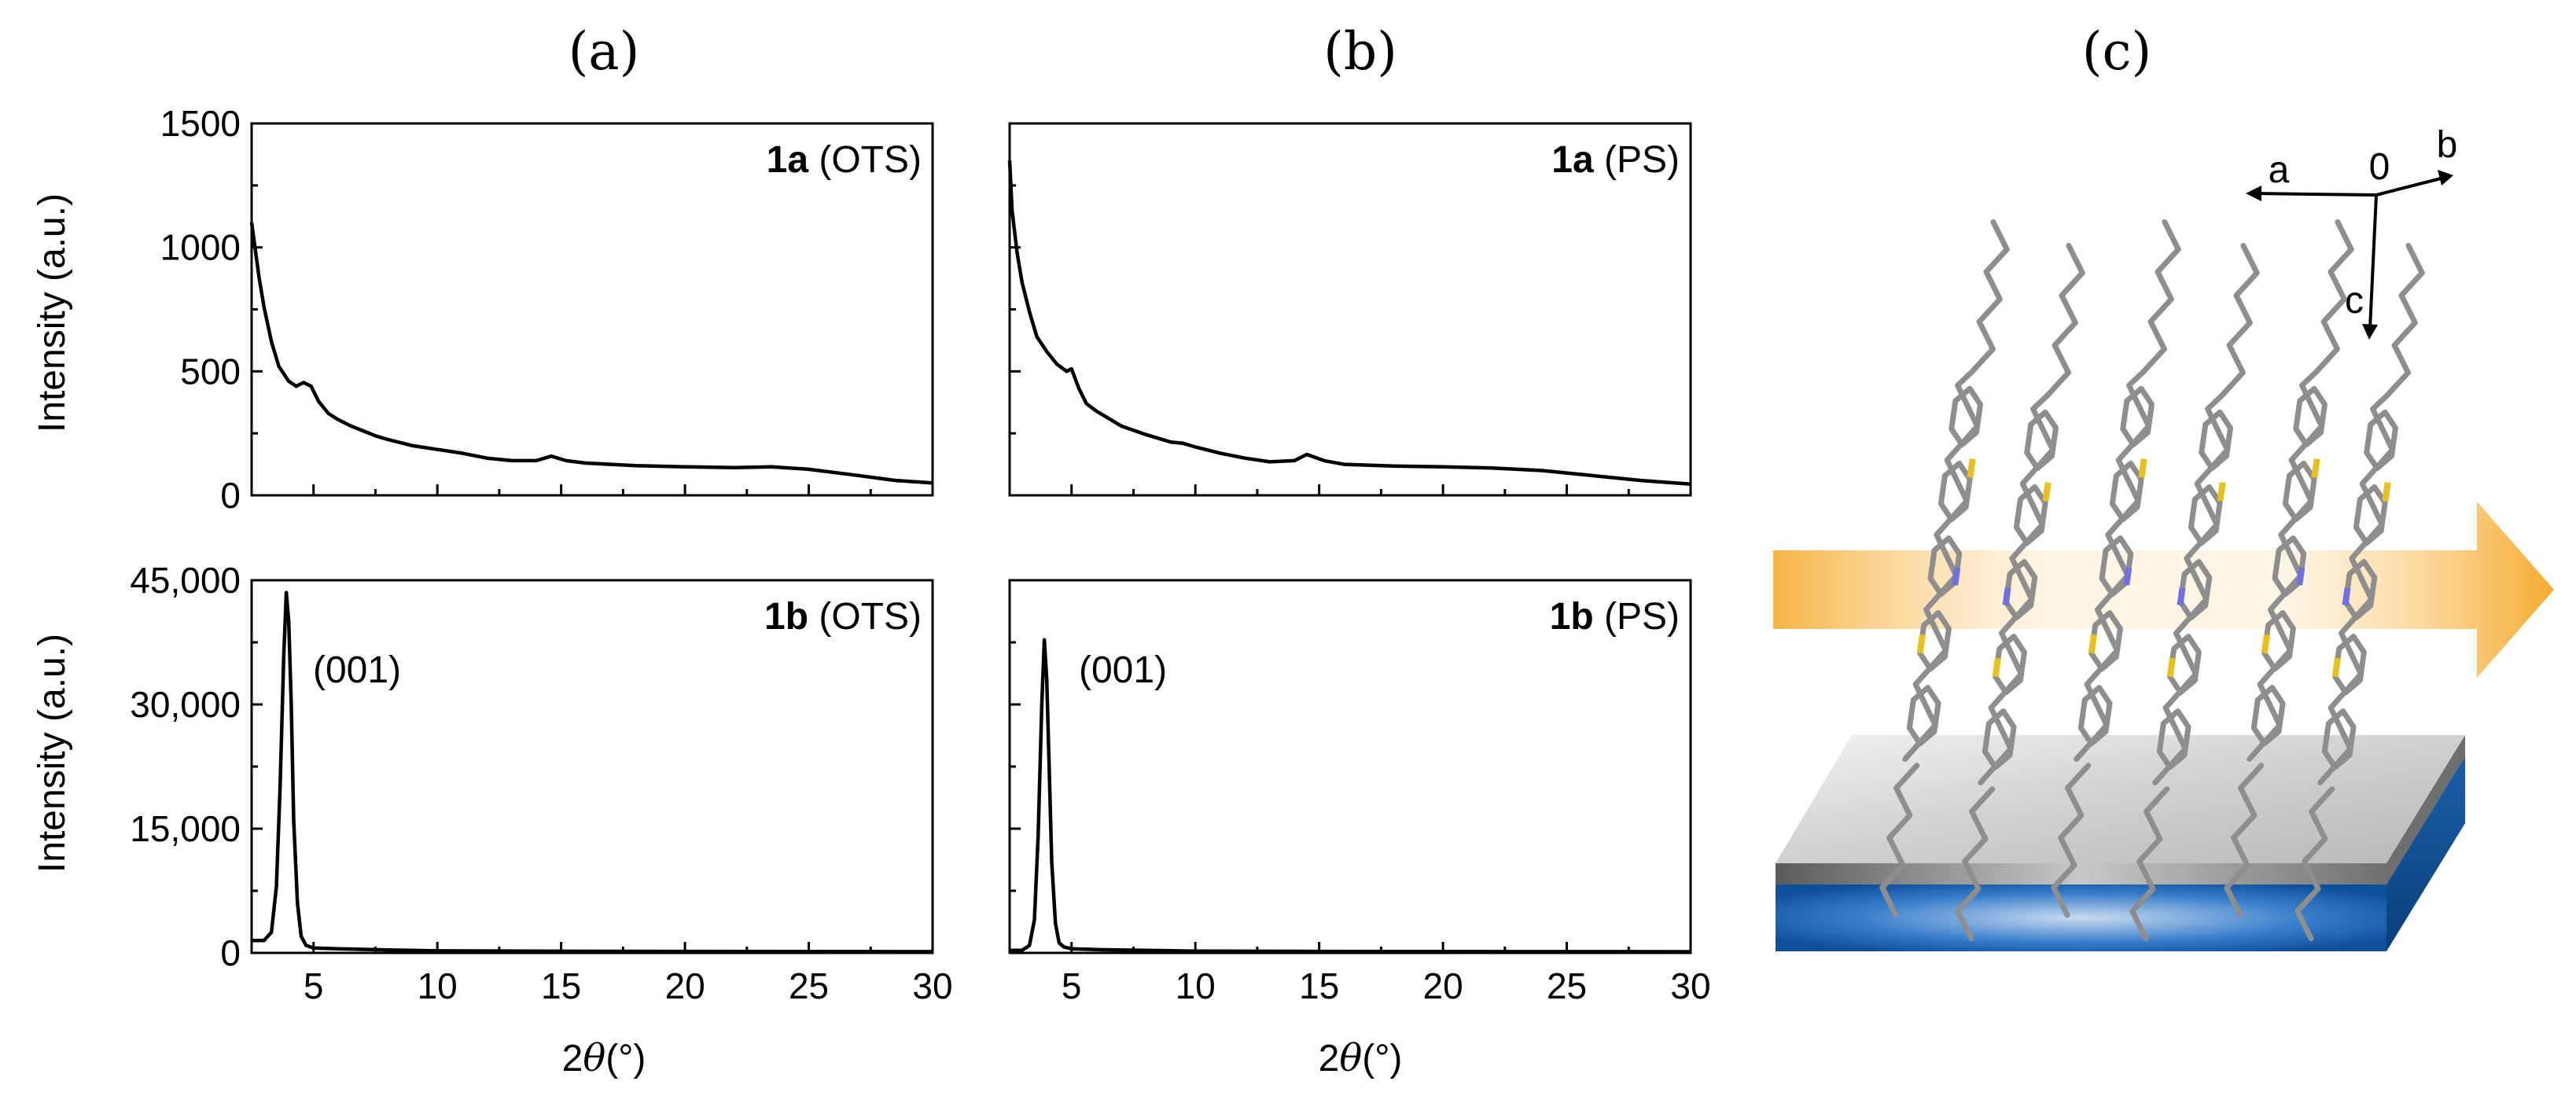 This screenshot has height=1107, width=2576. What do you see at coordinates (314, 986) in the screenshot?
I see `x-tick-label: 5` at bounding box center [314, 986].